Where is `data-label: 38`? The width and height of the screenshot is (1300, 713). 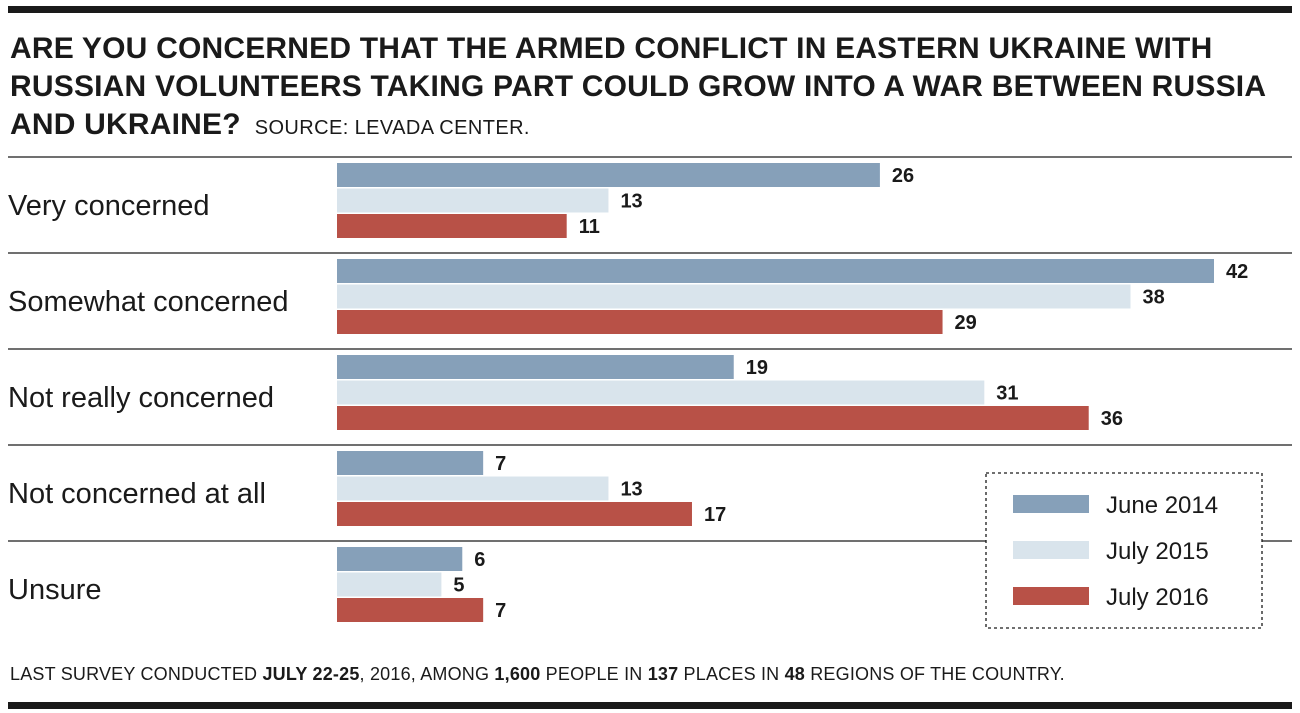
data-label: 38 is located at coordinates (1153, 298).